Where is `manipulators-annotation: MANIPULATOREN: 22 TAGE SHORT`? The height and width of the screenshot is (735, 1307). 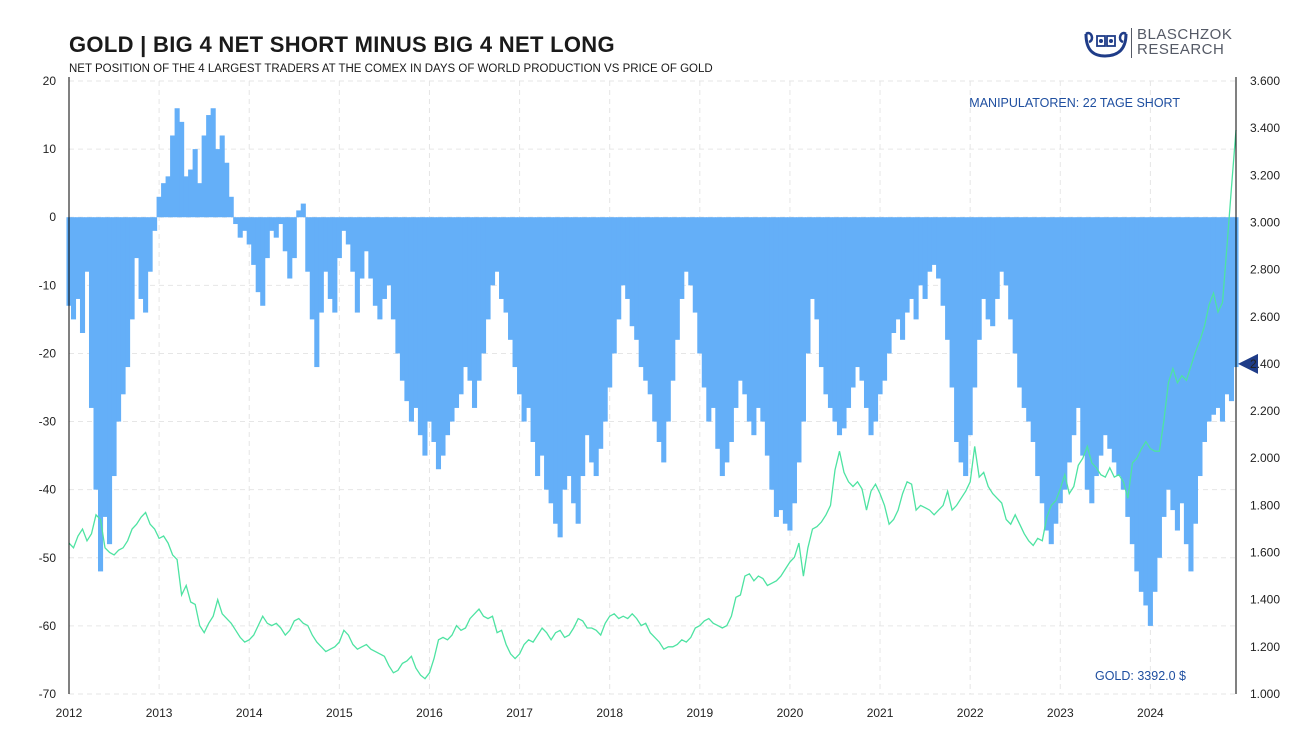
manipulators-annotation: MANIPULATOREN: 22 TAGE SHORT is located at coordinates (1074, 103).